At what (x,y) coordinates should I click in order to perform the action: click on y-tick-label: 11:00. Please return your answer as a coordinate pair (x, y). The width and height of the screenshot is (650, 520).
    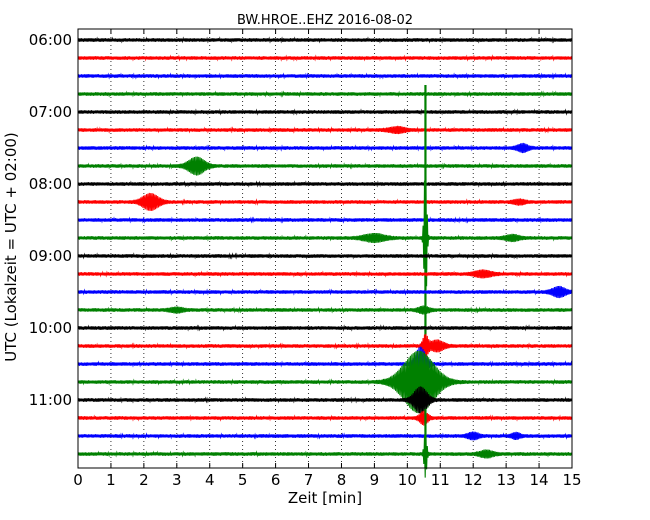
    Looking at the image, I should click on (50, 400).